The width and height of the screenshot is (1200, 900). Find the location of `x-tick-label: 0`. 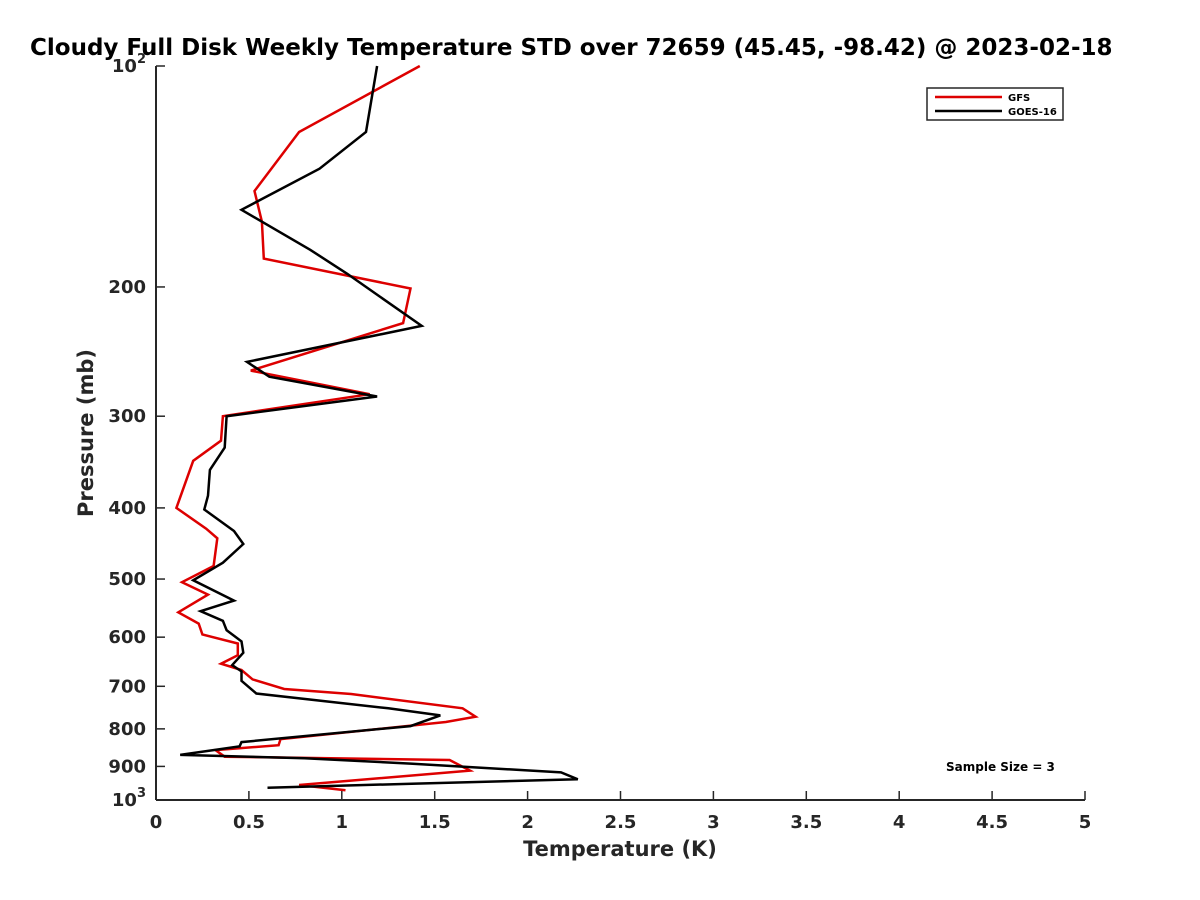

x-tick-label: 0 is located at coordinates (156, 822).